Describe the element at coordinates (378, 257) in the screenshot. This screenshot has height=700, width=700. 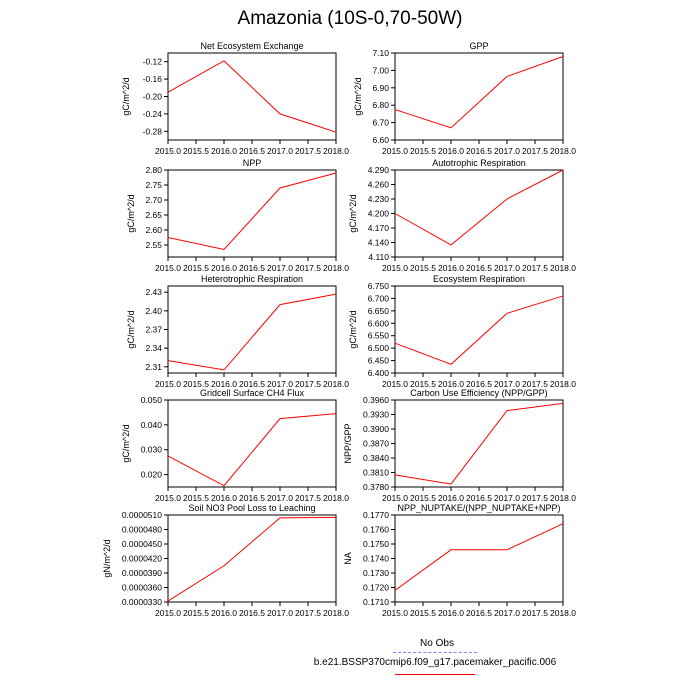
I see `y-tick-label: 4.110` at that location.